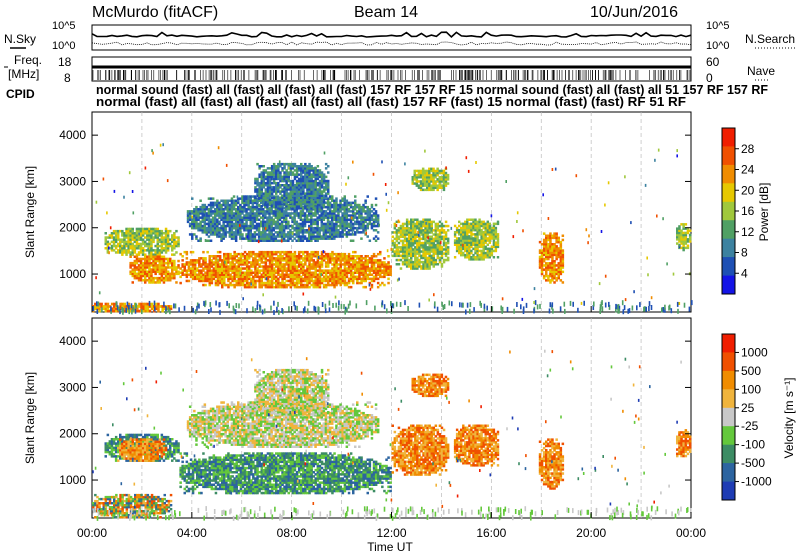 This screenshot has height=554, width=800. Describe the element at coordinates (155, 12) in the screenshot. I see `station-title: McMurdo (fitACF)` at that location.